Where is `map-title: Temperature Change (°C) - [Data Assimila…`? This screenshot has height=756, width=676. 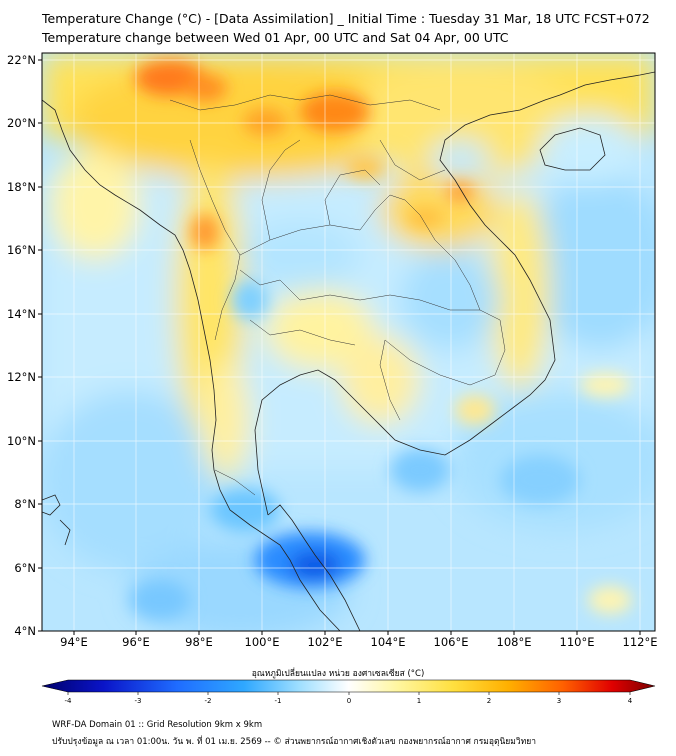 map-title: Temperature Change (°C) - [Data Assimila… is located at coordinates (346, 18).